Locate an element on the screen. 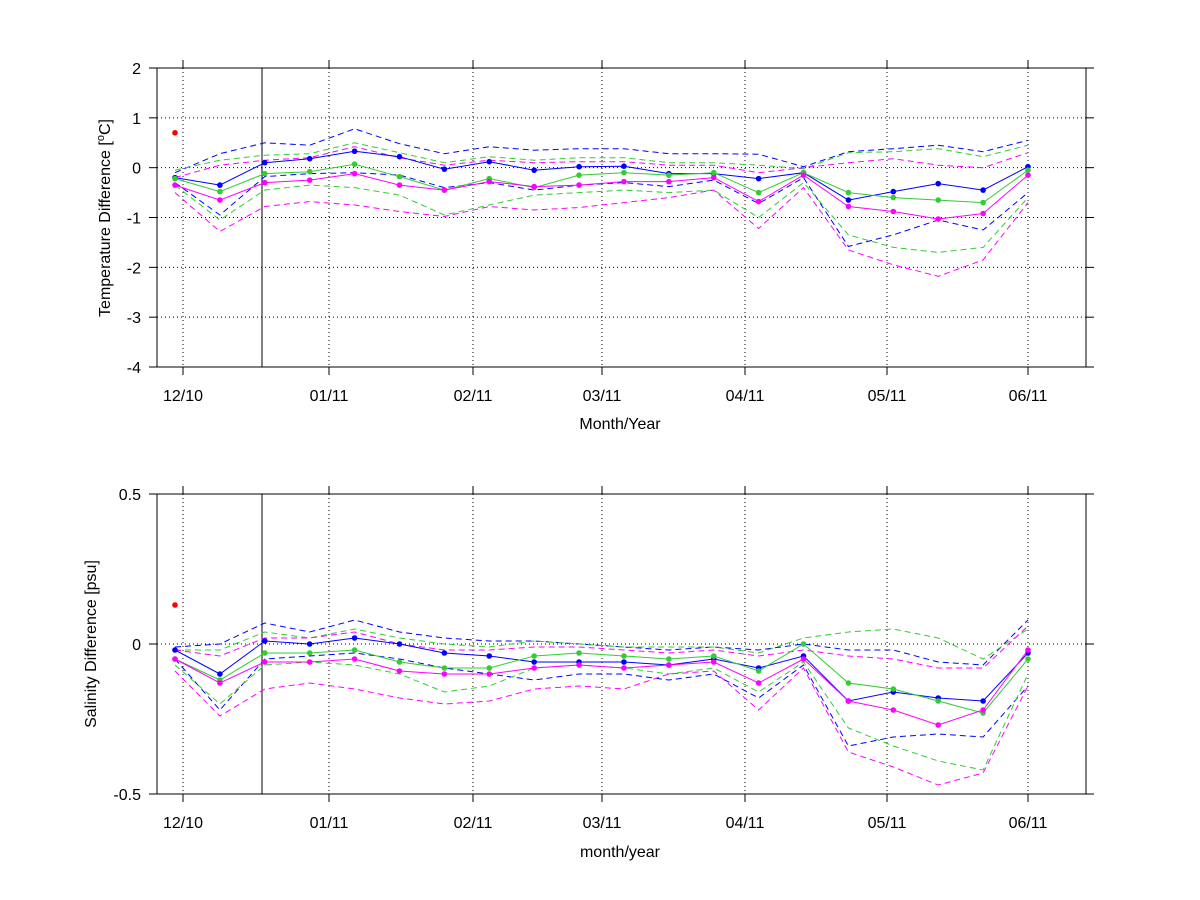  y-tick-label: -1 is located at coordinates (134, 219).